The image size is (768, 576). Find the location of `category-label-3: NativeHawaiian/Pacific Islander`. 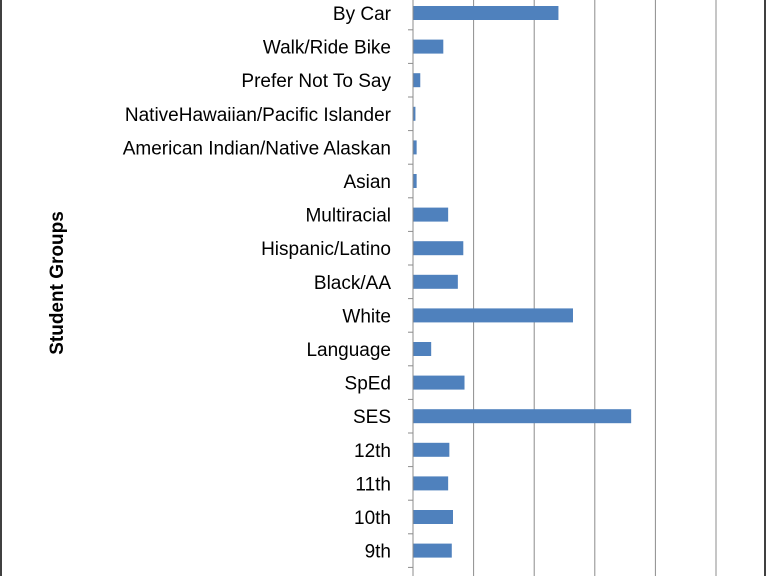

category-label-3: NativeHawaiian/Pacific Islander is located at coordinates (258, 115).